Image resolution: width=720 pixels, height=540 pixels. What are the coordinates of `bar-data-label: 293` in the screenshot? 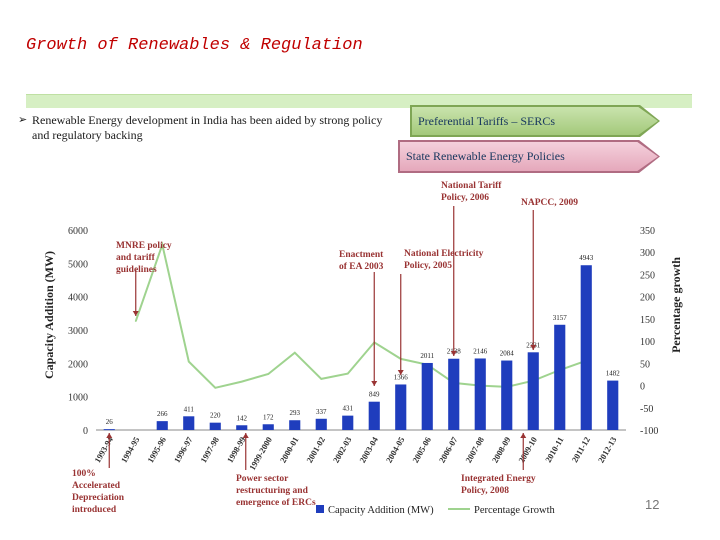 It's located at (295, 413).